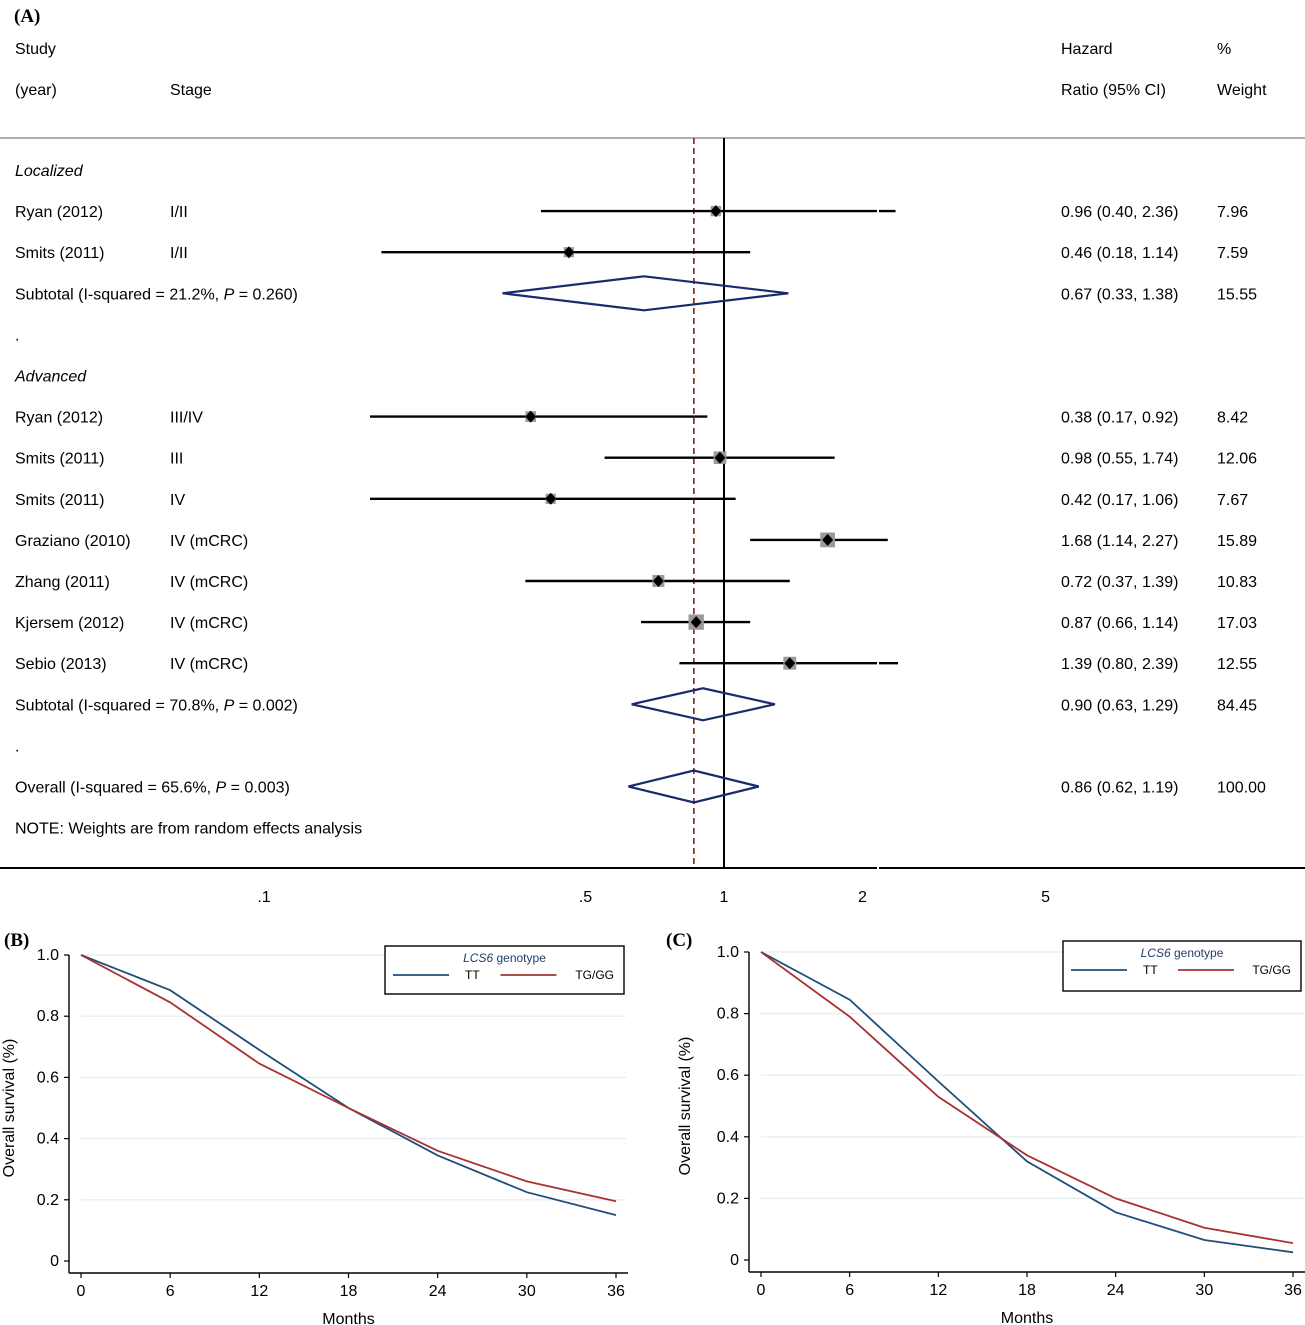 This screenshot has height=1325, width=1305. What do you see at coordinates (631, 253) in the screenshot?
I see `forest-row: Smits (2011) I/II 0.46 (0.18, 1.14) 7.59` at bounding box center [631, 253].